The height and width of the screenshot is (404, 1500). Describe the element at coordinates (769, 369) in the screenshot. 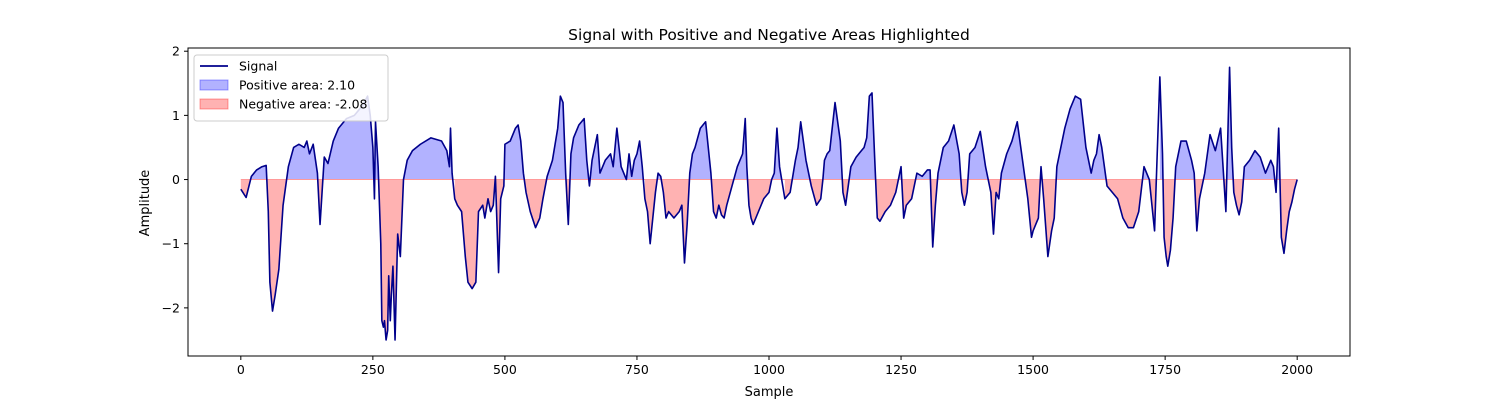

I see `x-tick-label: 1000` at that location.